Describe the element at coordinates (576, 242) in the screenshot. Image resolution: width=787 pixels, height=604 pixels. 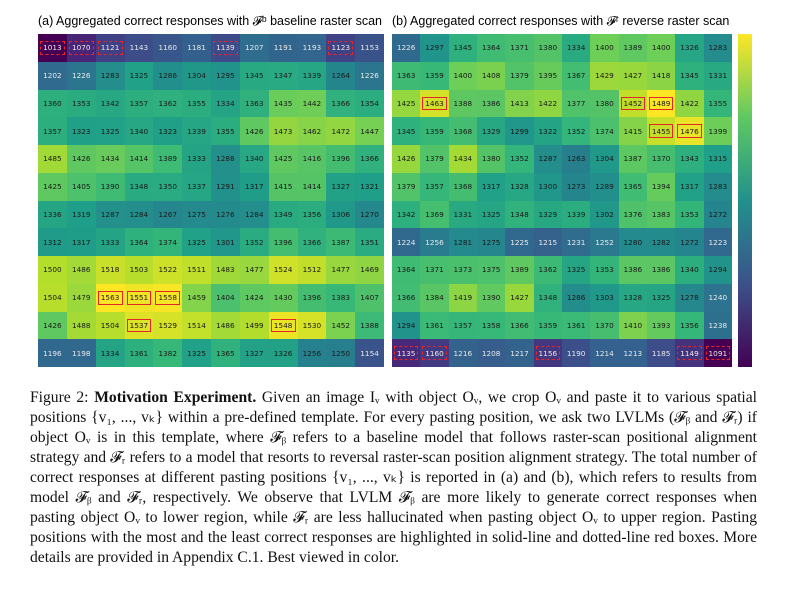
I see `heatmap-cell: 1231` at that location.